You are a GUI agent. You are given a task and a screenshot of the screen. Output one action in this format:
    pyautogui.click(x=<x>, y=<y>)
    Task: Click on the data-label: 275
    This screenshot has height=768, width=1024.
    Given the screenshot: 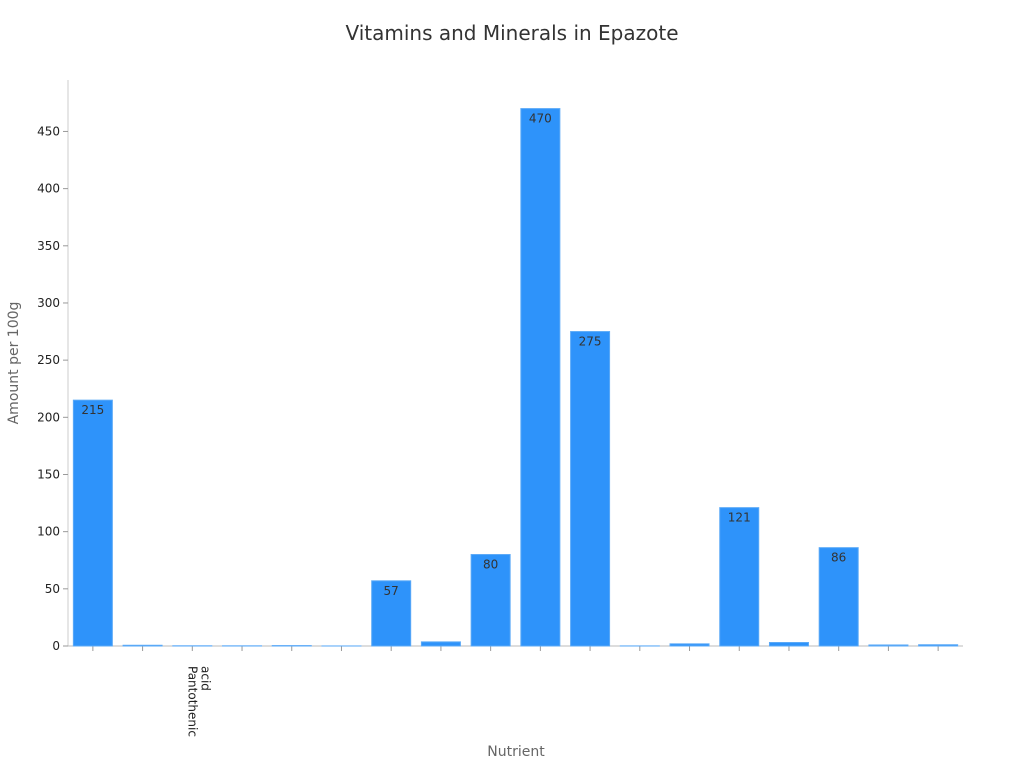 What is the action you would take?
    pyautogui.click(x=590, y=342)
    